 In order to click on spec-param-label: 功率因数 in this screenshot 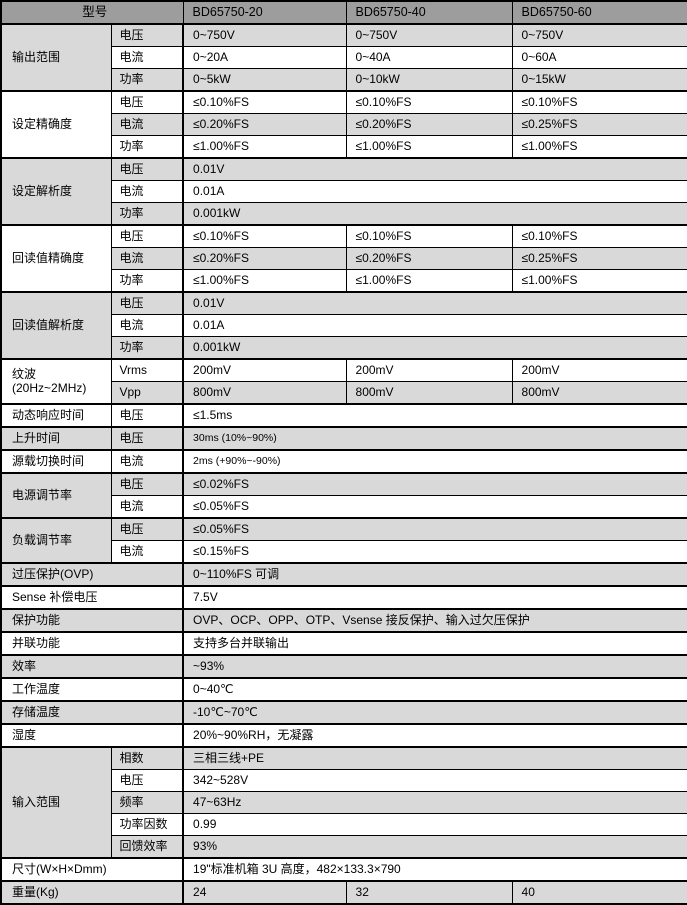, I will do `click(147, 824)`.